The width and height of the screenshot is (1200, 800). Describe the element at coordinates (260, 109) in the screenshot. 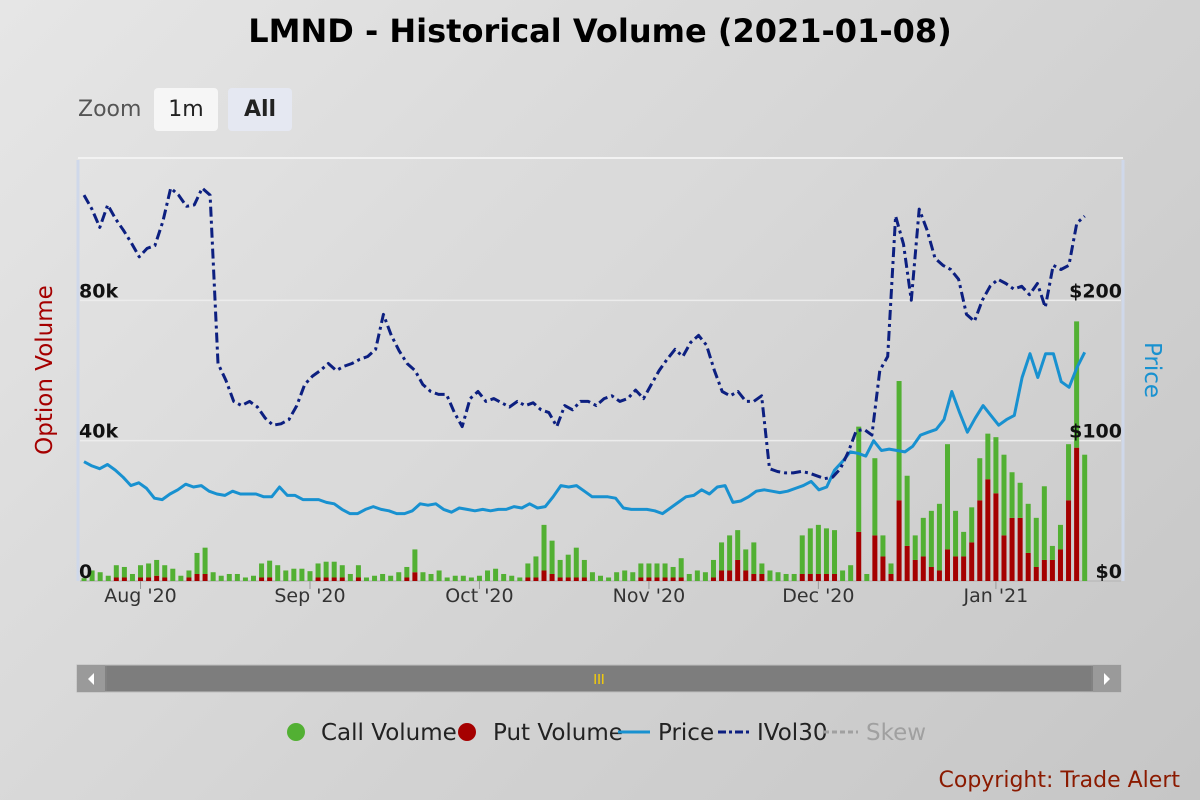

I see `zoom-all-button: All` at that location.